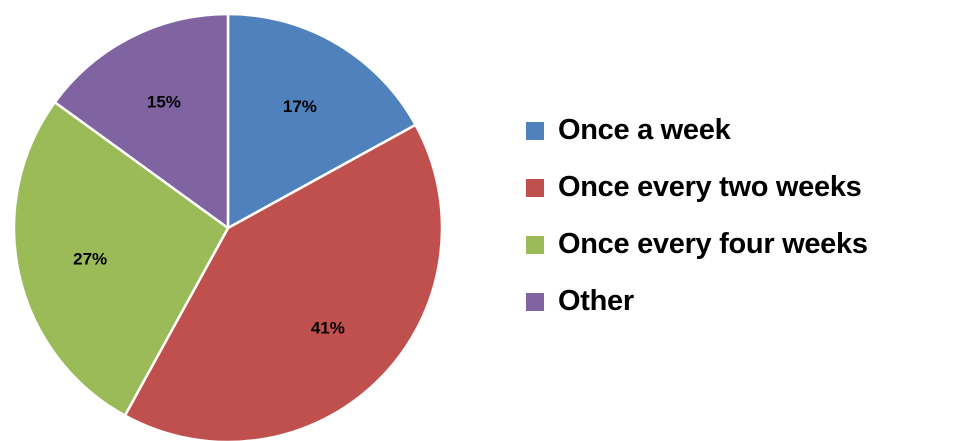  I want to click on legend-label-once-every-two-weeks: Once every two weeks, so click(710, 187).